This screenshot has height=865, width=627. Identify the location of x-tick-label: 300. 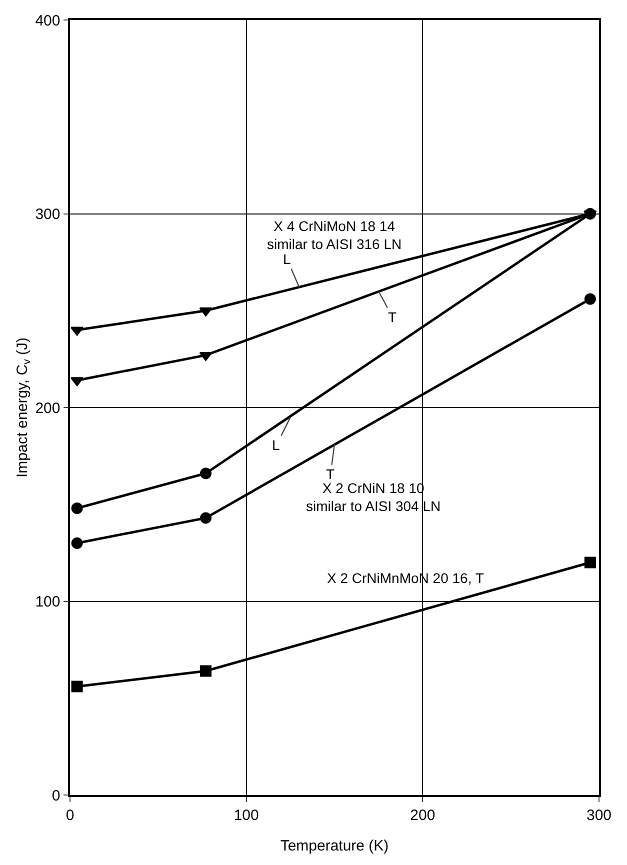
(599, 815).